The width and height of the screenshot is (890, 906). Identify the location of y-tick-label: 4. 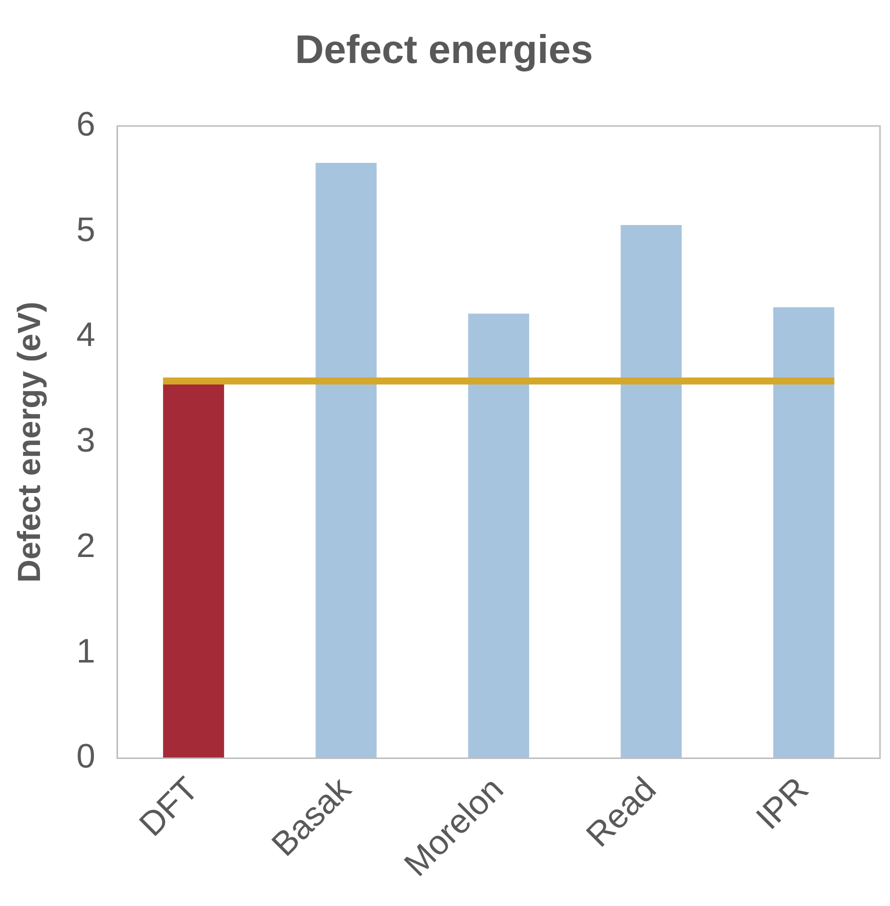
(86, 335).